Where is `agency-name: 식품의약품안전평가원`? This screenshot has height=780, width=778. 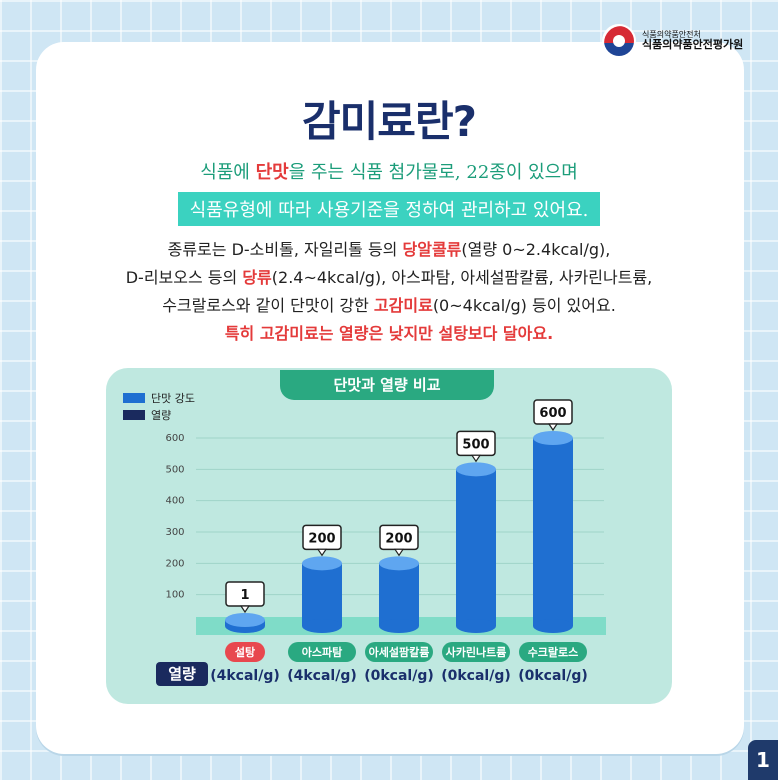
agency-name: 식품의약품안전평가원 is located at coordinates (693, 45).